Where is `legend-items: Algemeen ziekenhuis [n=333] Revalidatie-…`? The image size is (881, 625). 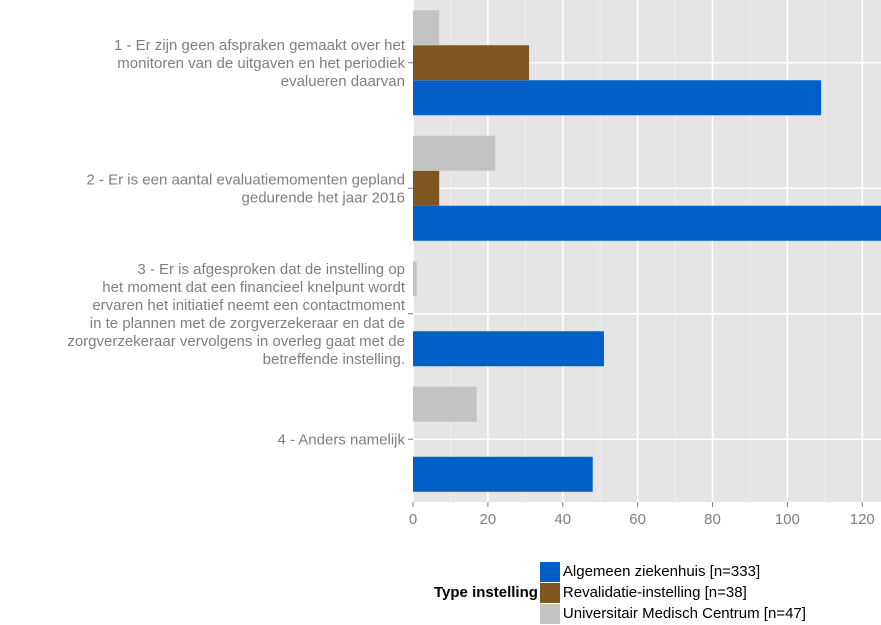 legend-items: Algemeen ziekenhuis [n=333] Revalidatie-… is located at coordinates (672, 592).